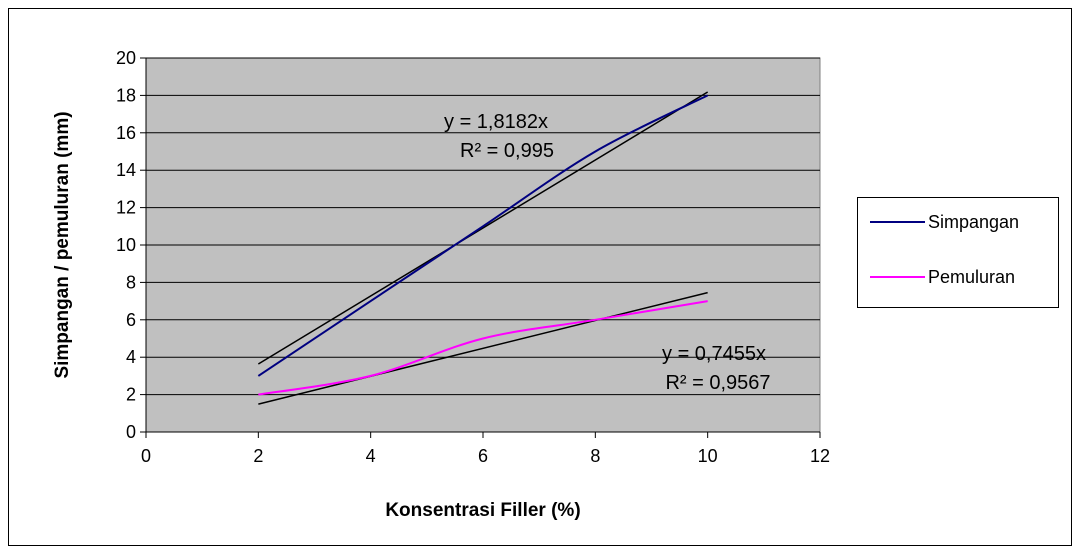 This screenshot has height=550, width=1080. I want to click on trendline-equation-simpangan: y = 1,8182x, so click(496, 122).